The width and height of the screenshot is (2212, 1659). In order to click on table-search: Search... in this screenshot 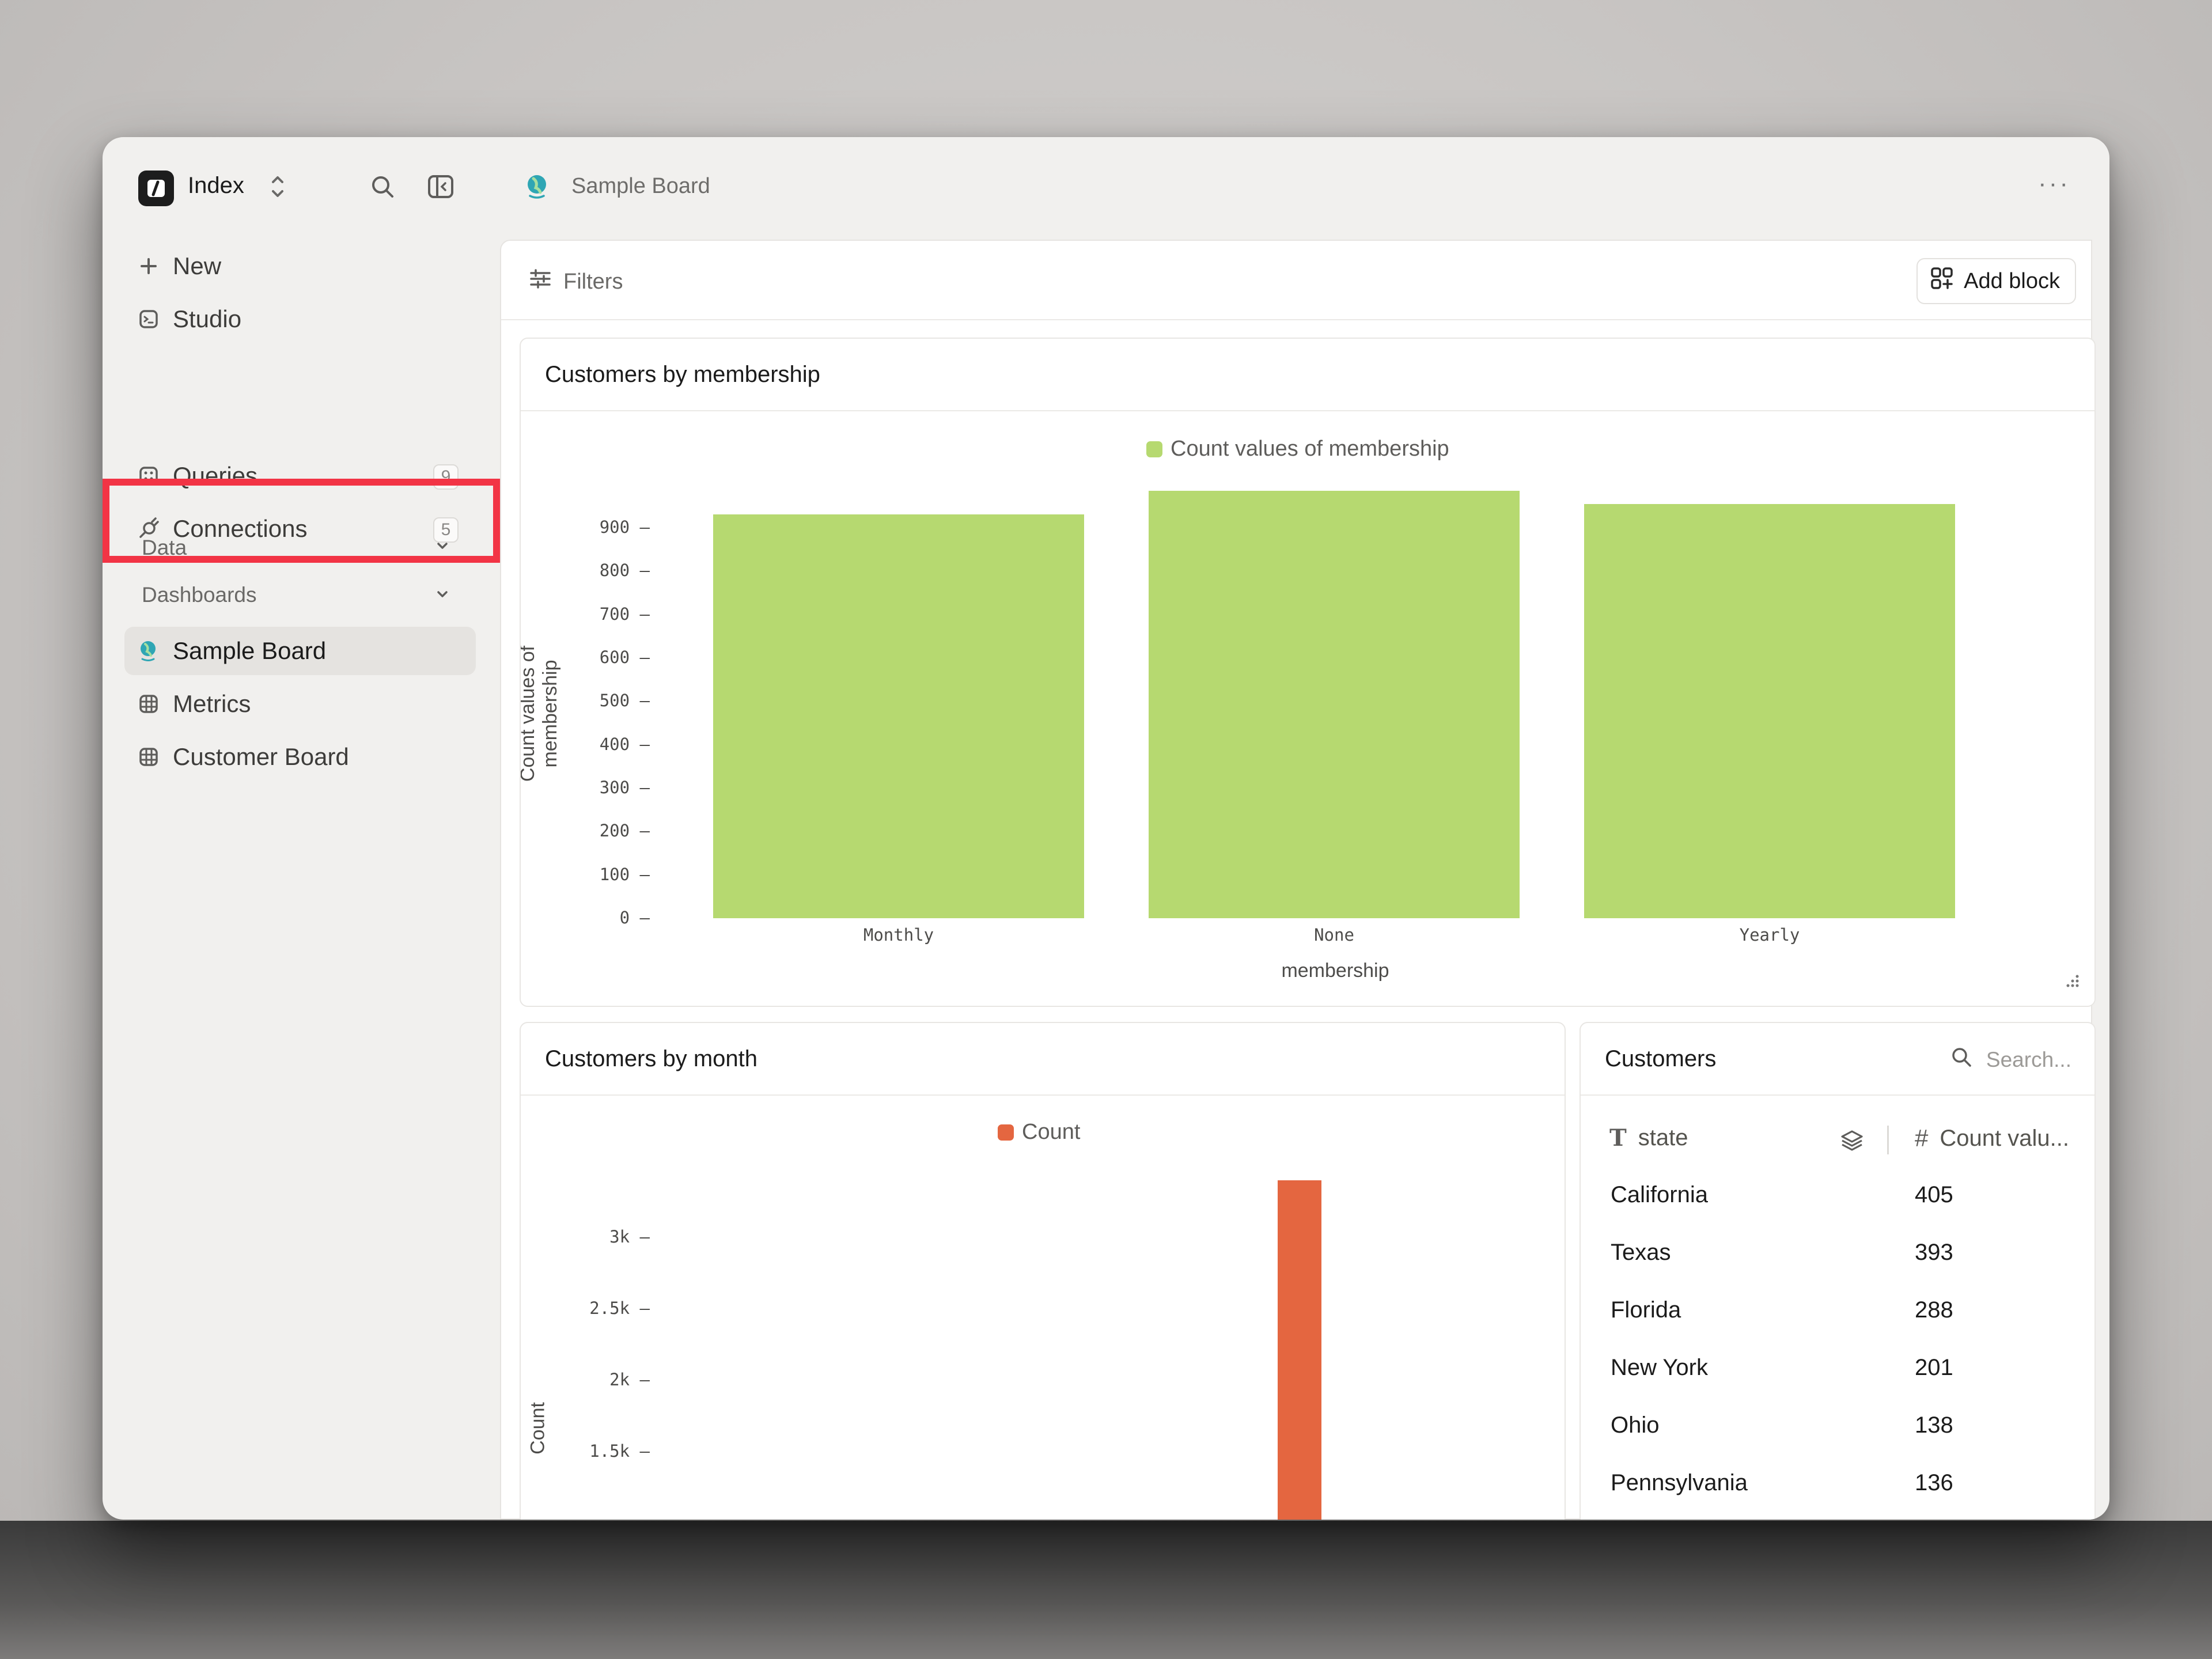, I will do `click(2010, 1059)`.